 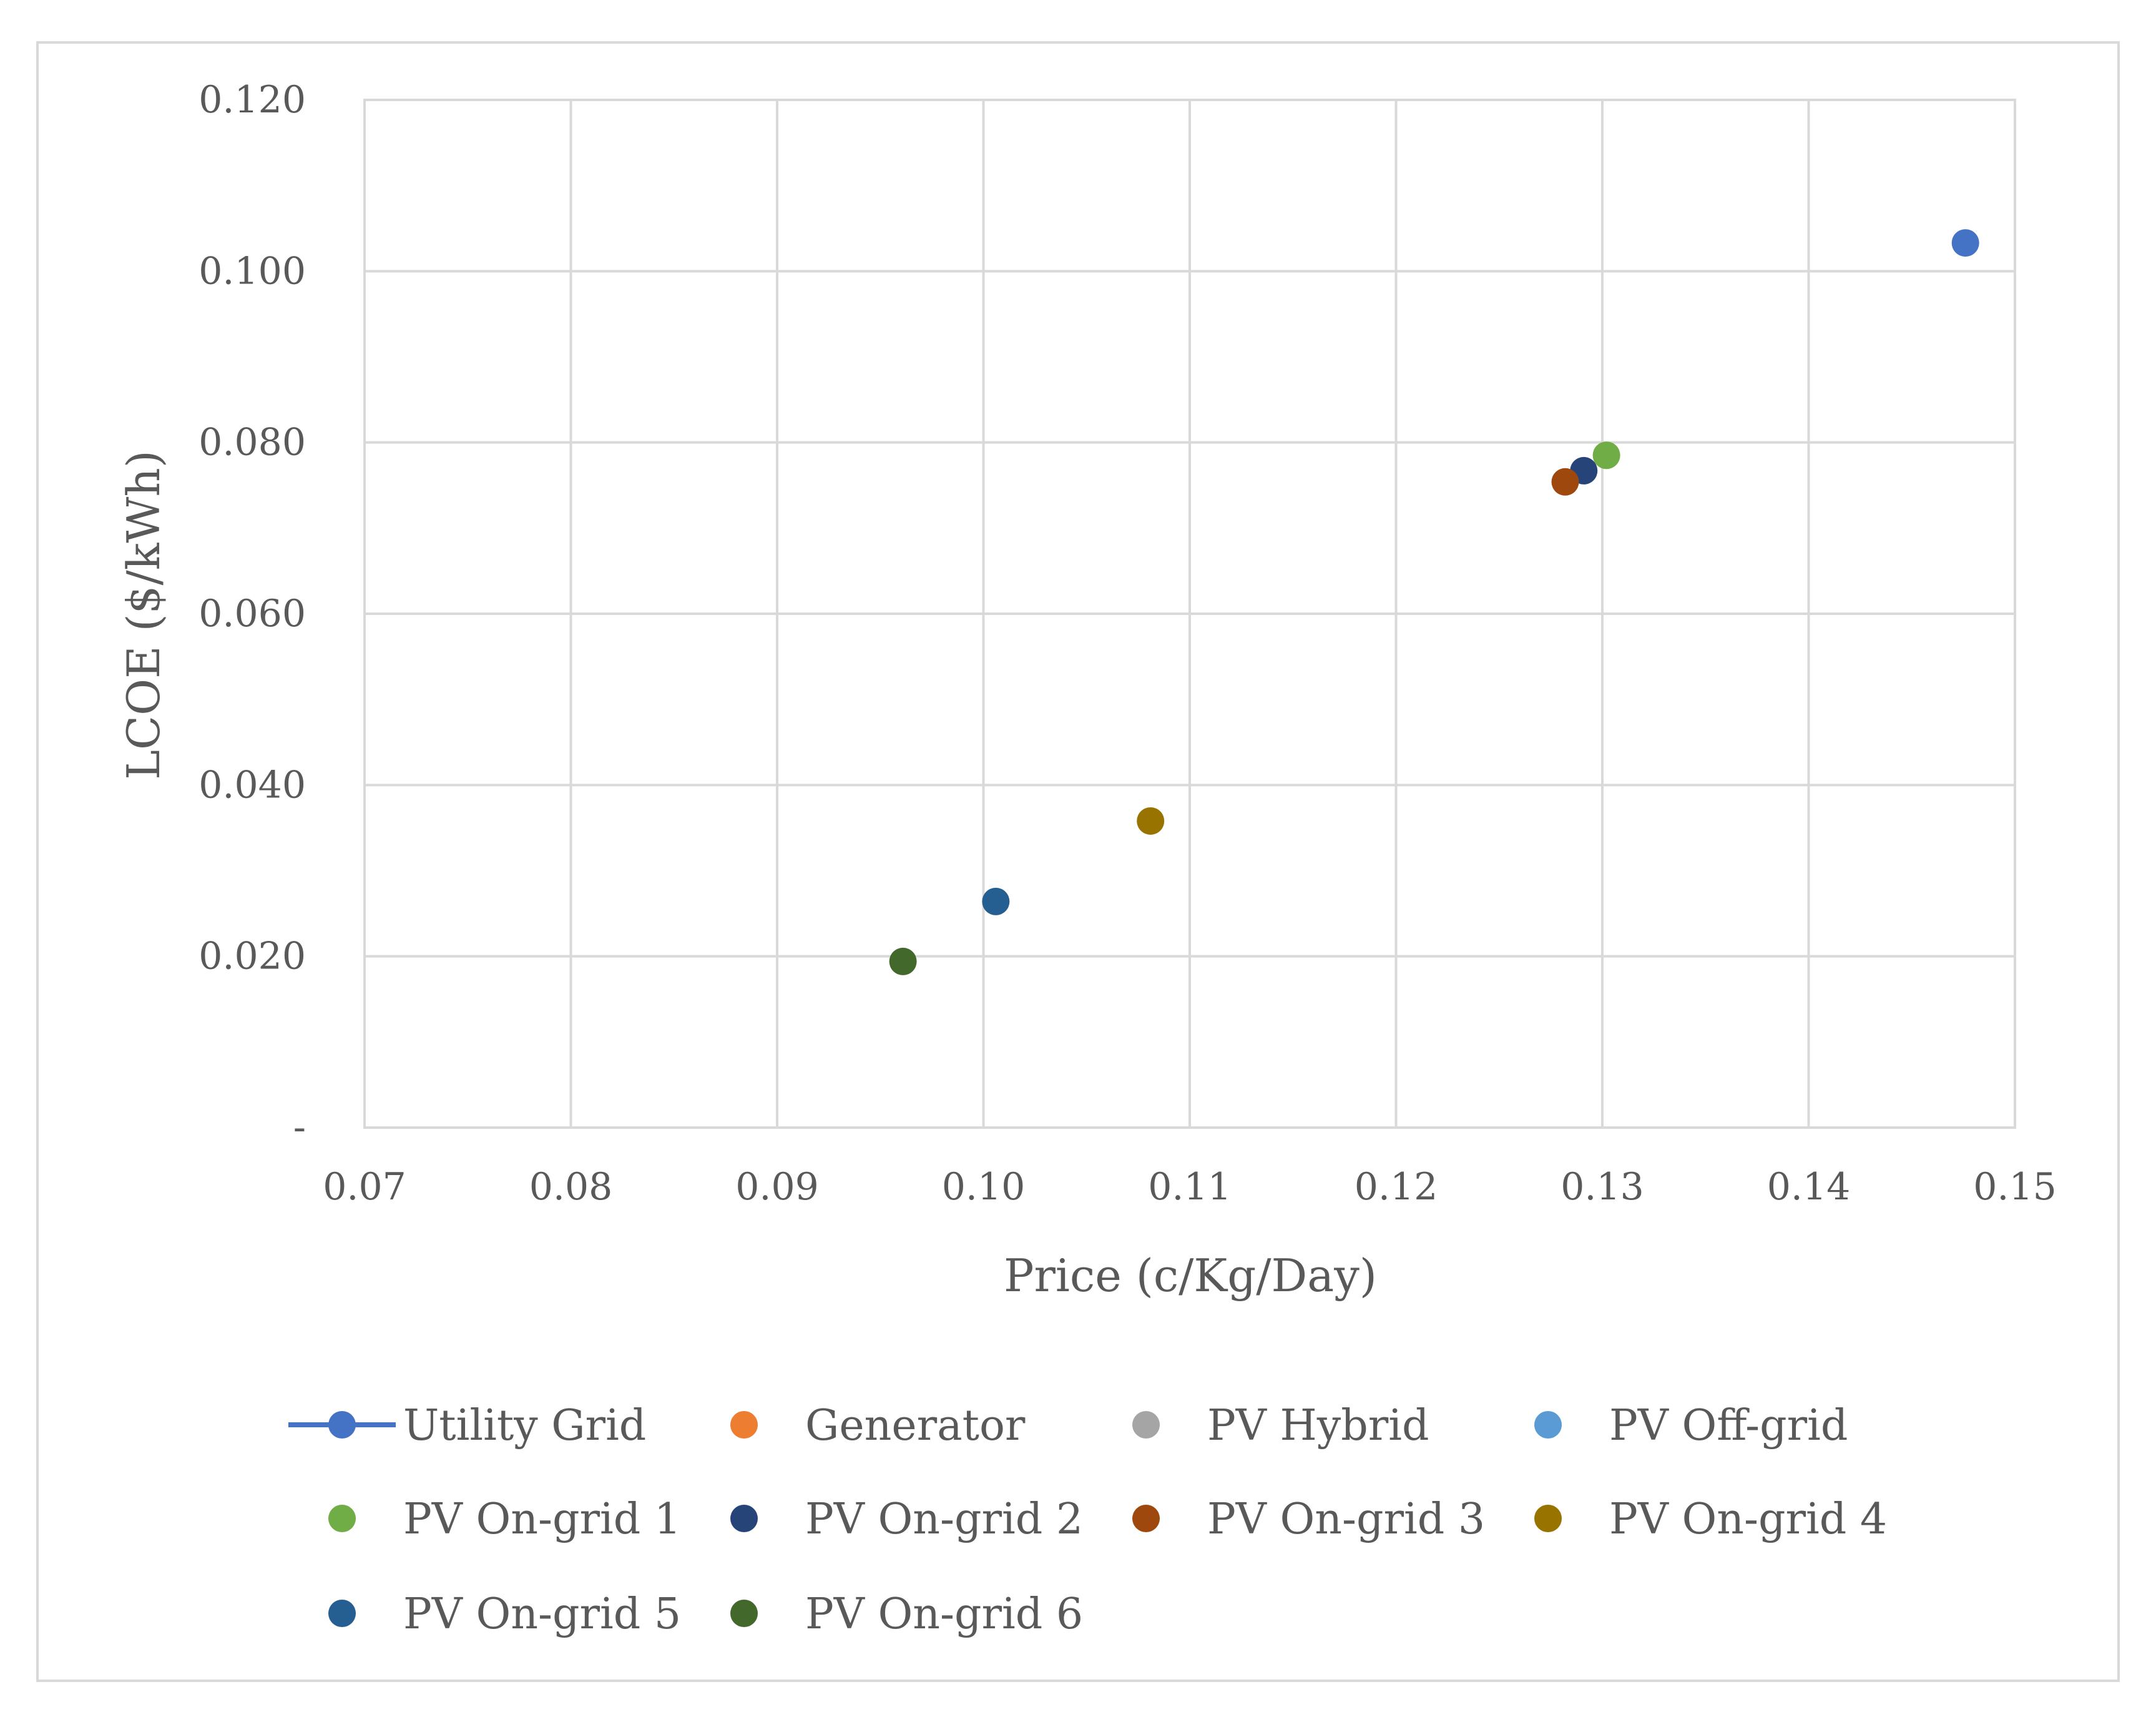 I want to click on data-point-utility-grid, so click(x=1965, y=243).